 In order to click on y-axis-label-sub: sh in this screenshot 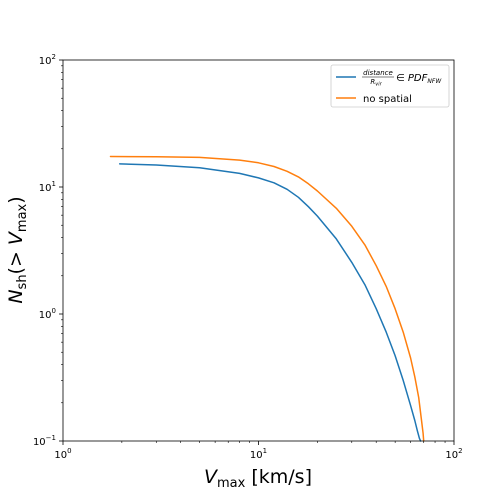, I will do `click(22, 281)`.